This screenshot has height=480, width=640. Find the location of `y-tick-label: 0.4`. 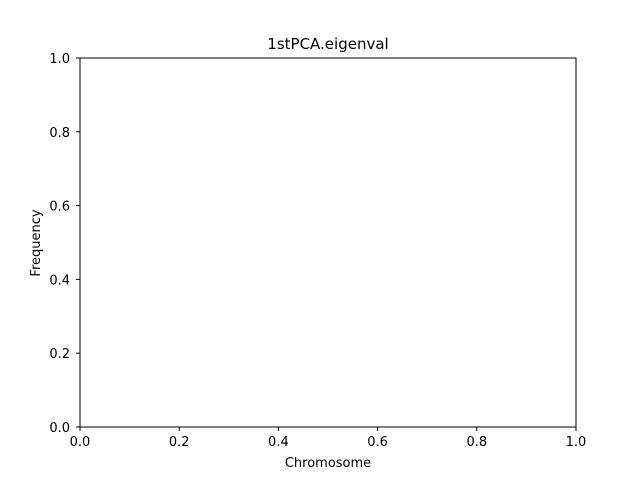

y-tick-label: 0.4 is located at coordinates (59, 280).